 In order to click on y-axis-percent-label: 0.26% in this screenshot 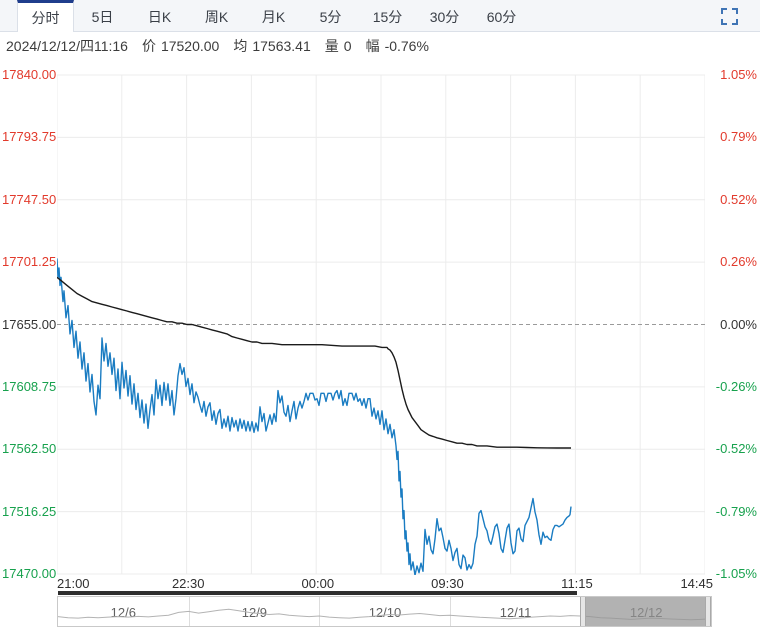, I will do `click(738, 261)`.